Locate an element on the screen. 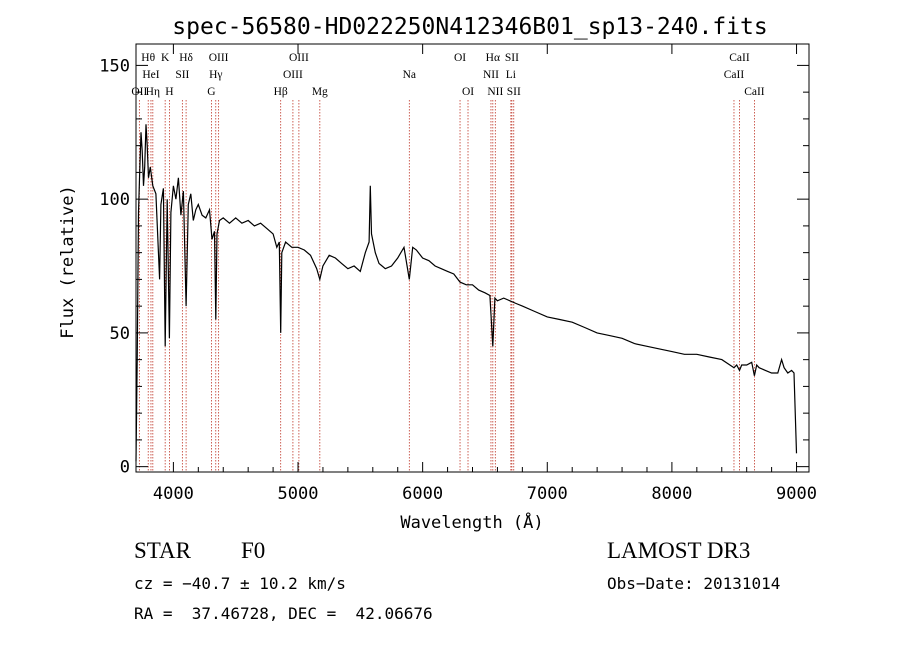 The height and width of the screenshot is (649, 900). survey-release: LAMOST DR3 is located at coordinates (679, 550).